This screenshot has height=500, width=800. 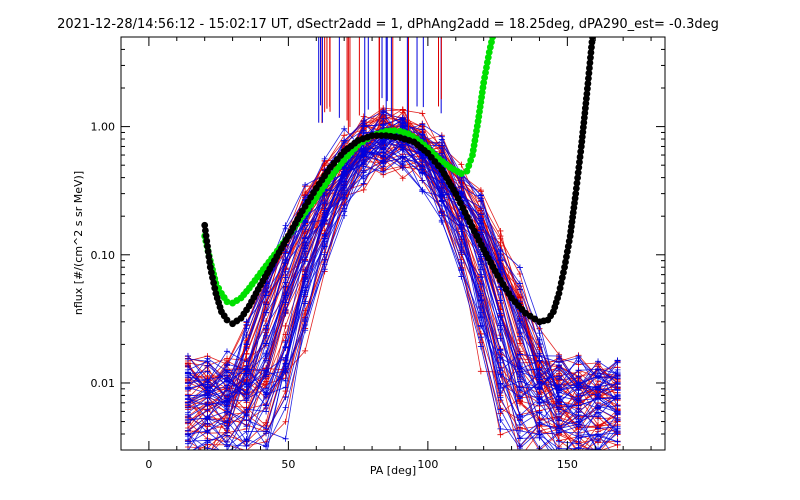 I want to click on y-tick-label: 0.01, so click(x=103, y=383).